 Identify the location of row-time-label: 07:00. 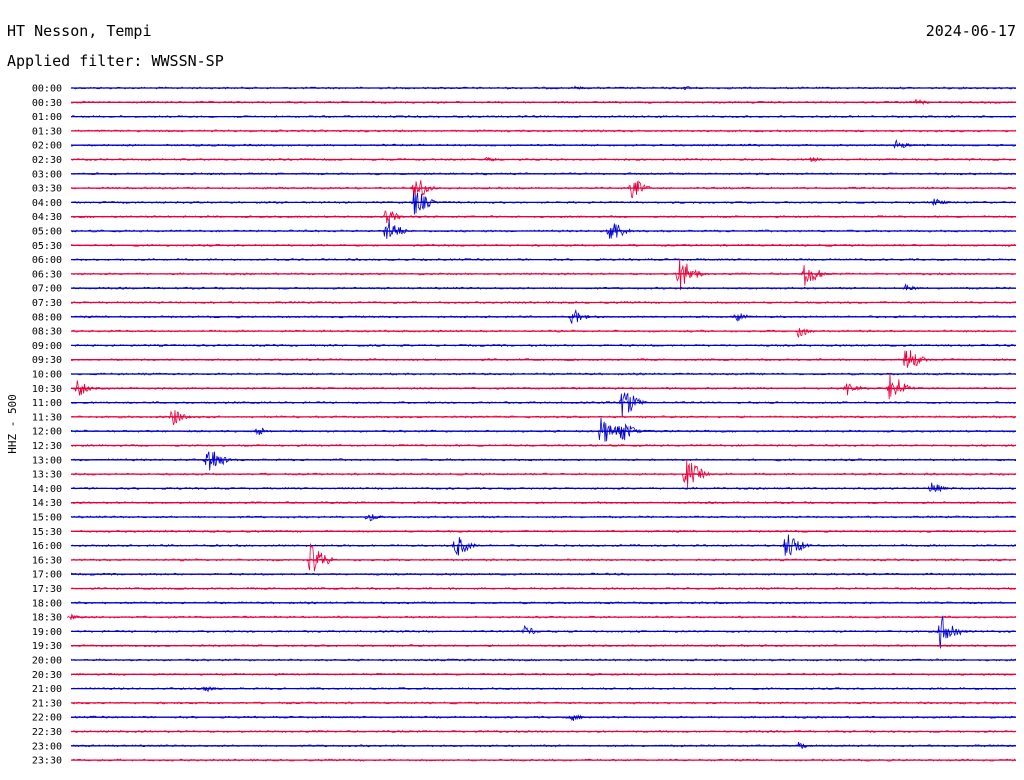
(47, 289).